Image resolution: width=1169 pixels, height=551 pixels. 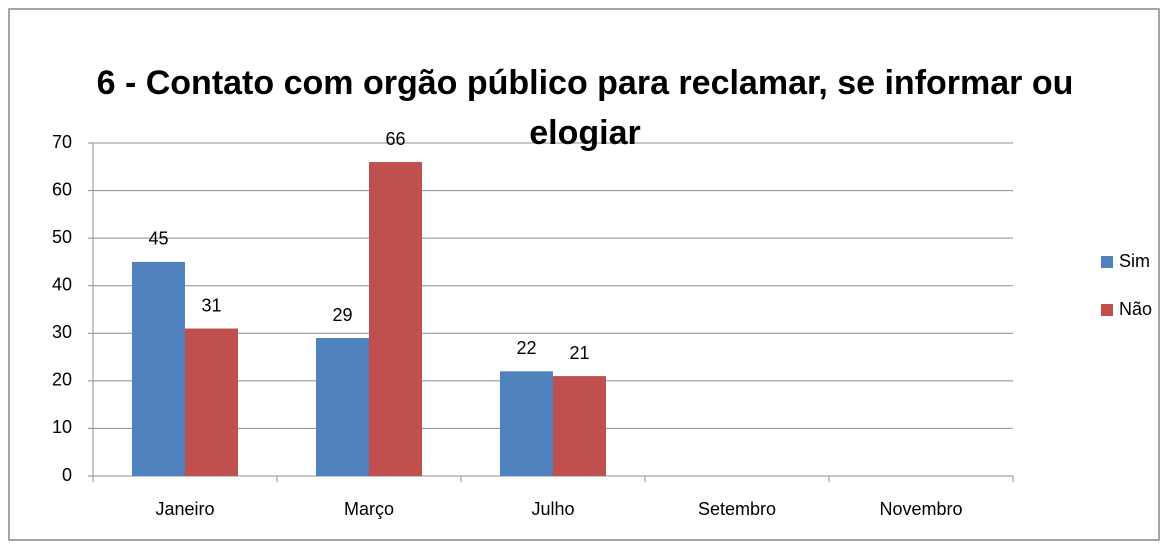 What do you see at coordinates (62, 427) in the screenshot?
I see `y-tick-label: 10` at bounding box center [62, 427].